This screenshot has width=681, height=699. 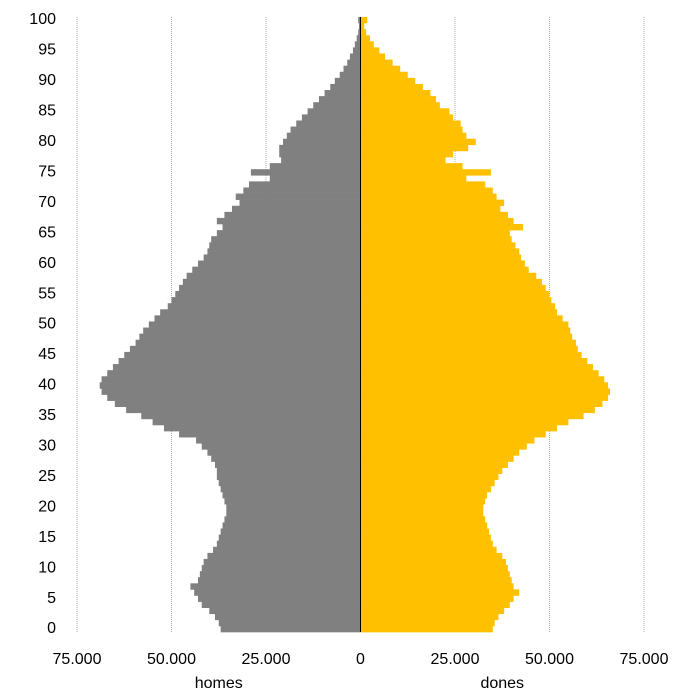 What do you see at coordinates (47, 111) in the screenshot?
I see `y-tick-label: 85` at bounding box center [47, 111].